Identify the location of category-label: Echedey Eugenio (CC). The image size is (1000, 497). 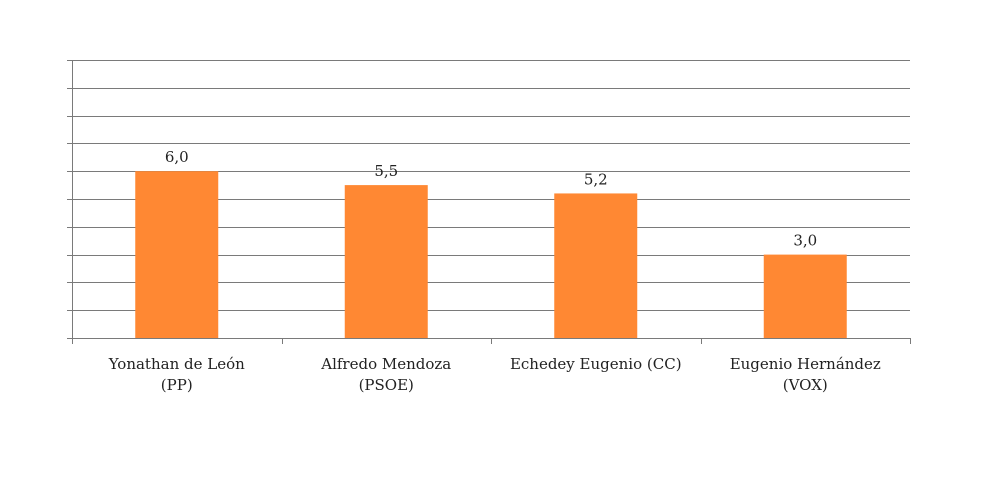
(596, 364).